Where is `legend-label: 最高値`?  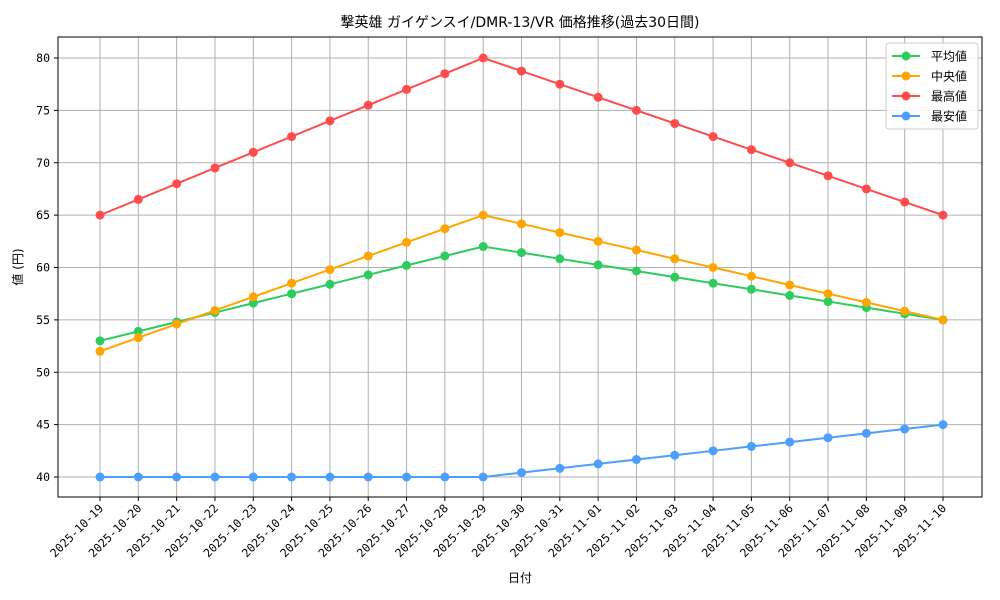 legend-label: 最高値 is located at coordinates (949, 96).